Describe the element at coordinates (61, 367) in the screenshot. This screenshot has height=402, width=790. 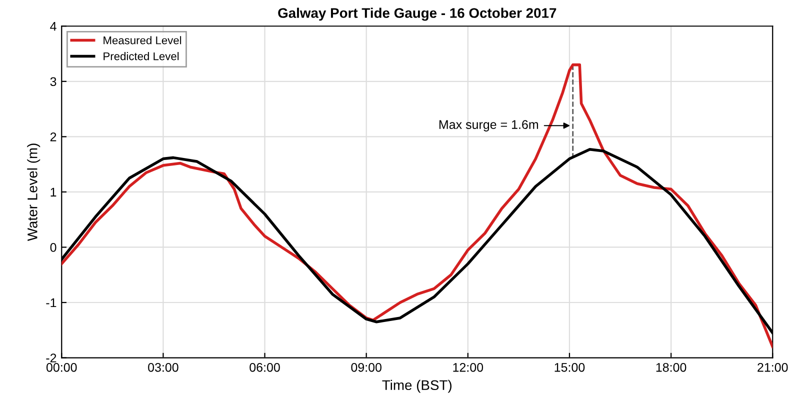
I see `x-tick-label: 00:00` at that location.